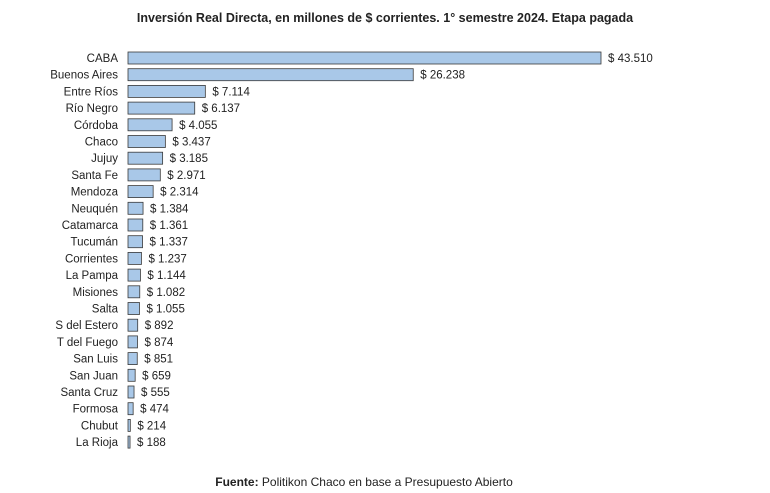 This screenshot has width=770, height=493. Describe the element at coordinates (101, 143) in the screenshot. I see `category-label: Chaco` at that location.